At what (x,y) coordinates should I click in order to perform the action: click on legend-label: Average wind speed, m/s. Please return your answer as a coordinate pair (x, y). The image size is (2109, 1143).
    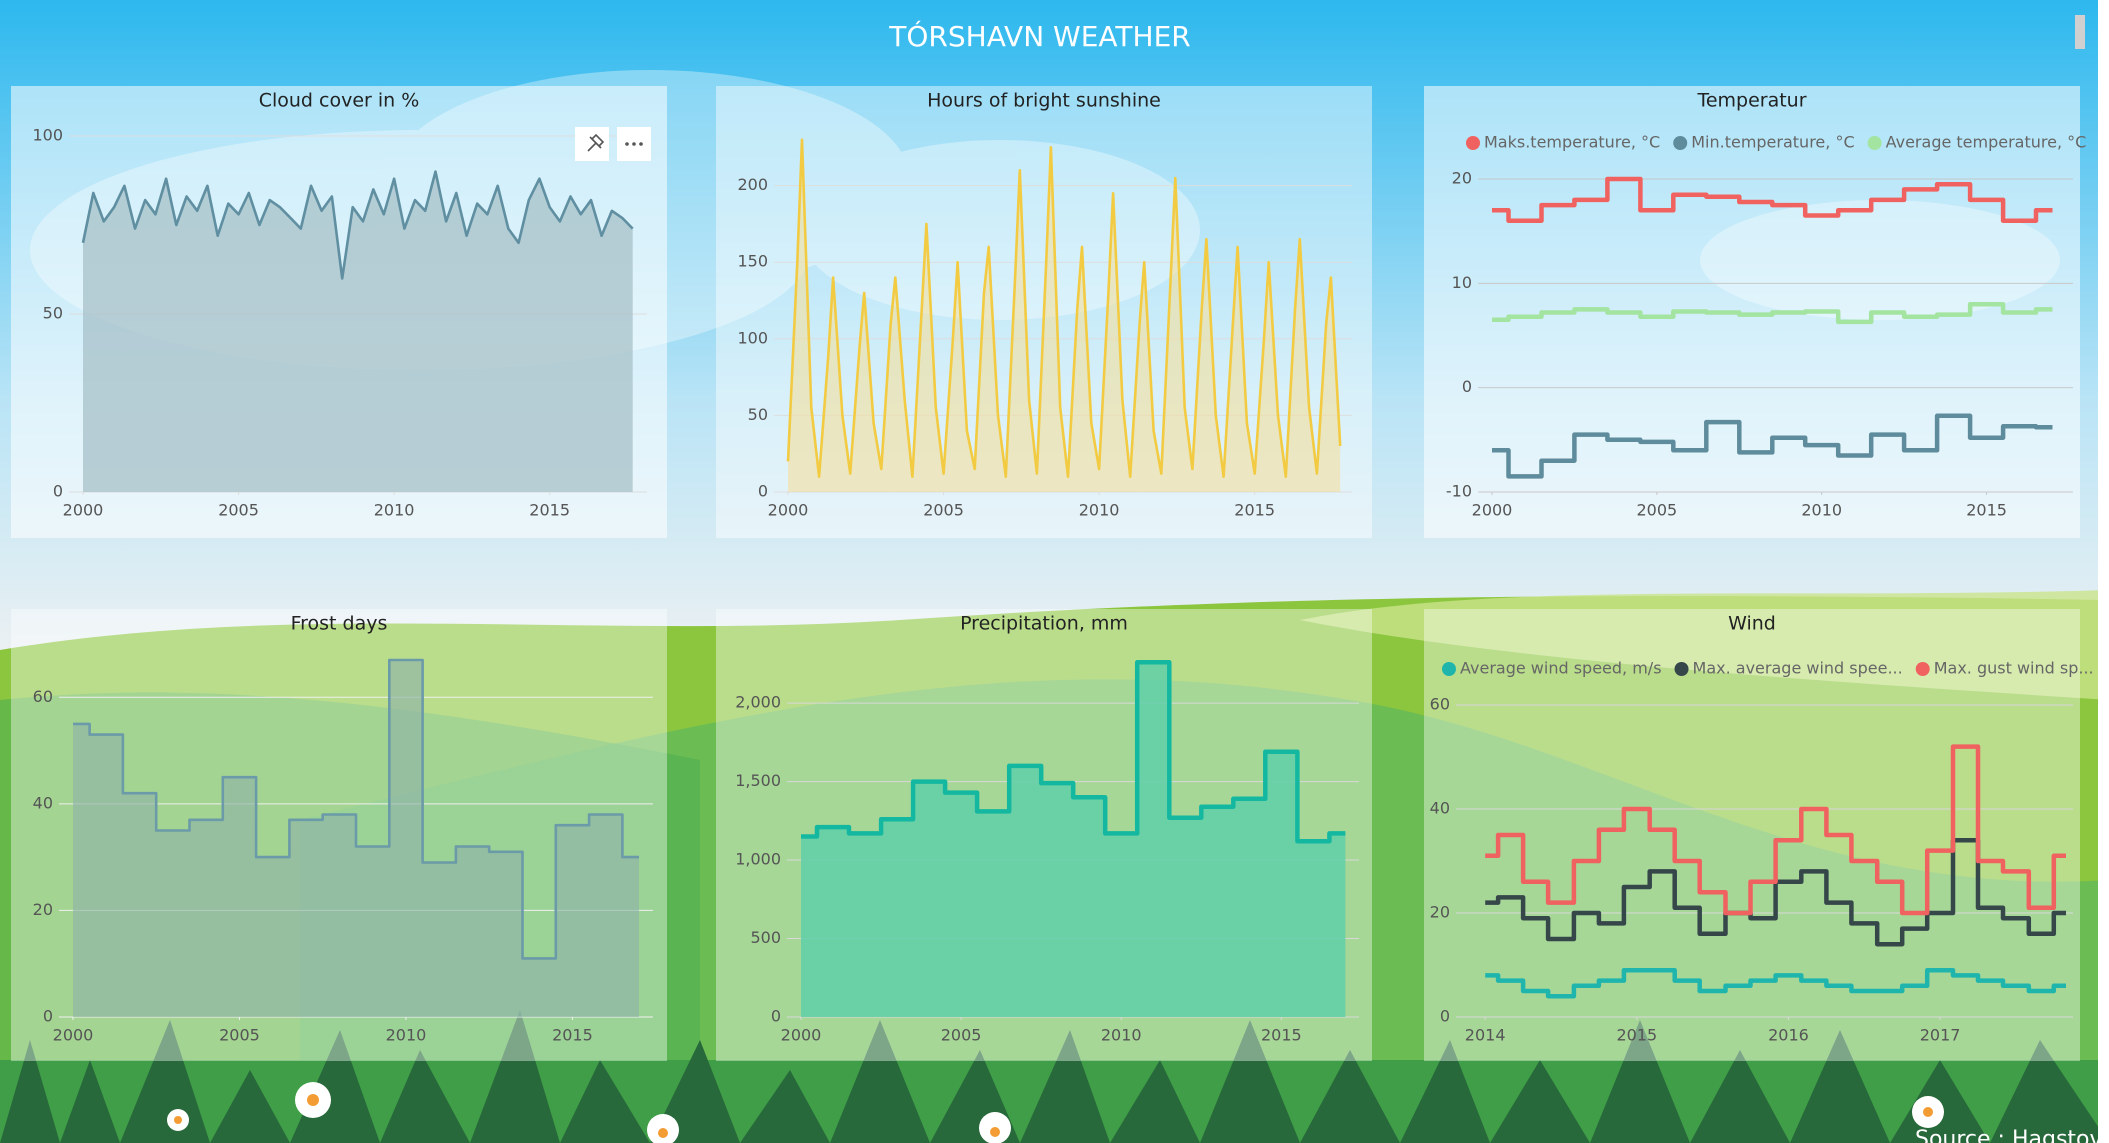
    Looking at the image, I should click on (1561, 668).